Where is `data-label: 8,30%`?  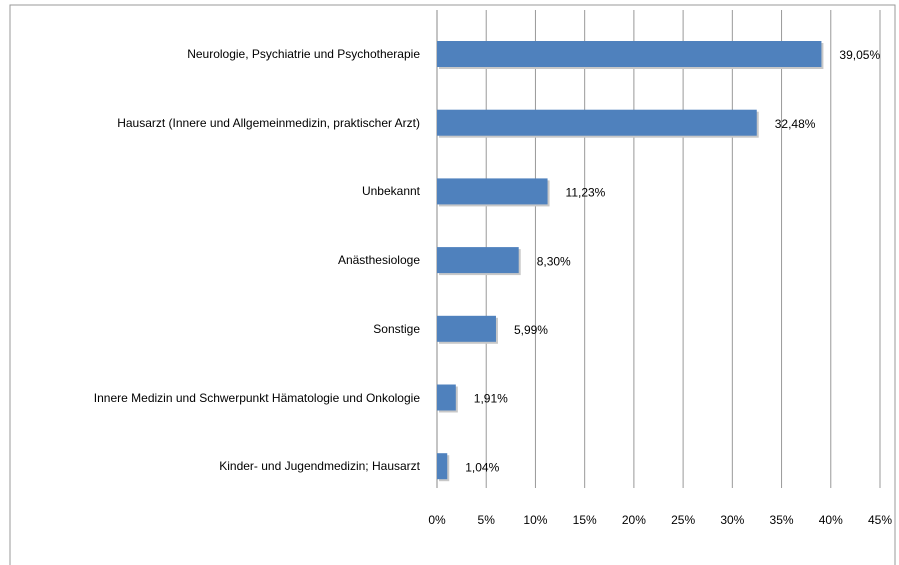
data-label: 8,30% is located at coordinates (554, 261).